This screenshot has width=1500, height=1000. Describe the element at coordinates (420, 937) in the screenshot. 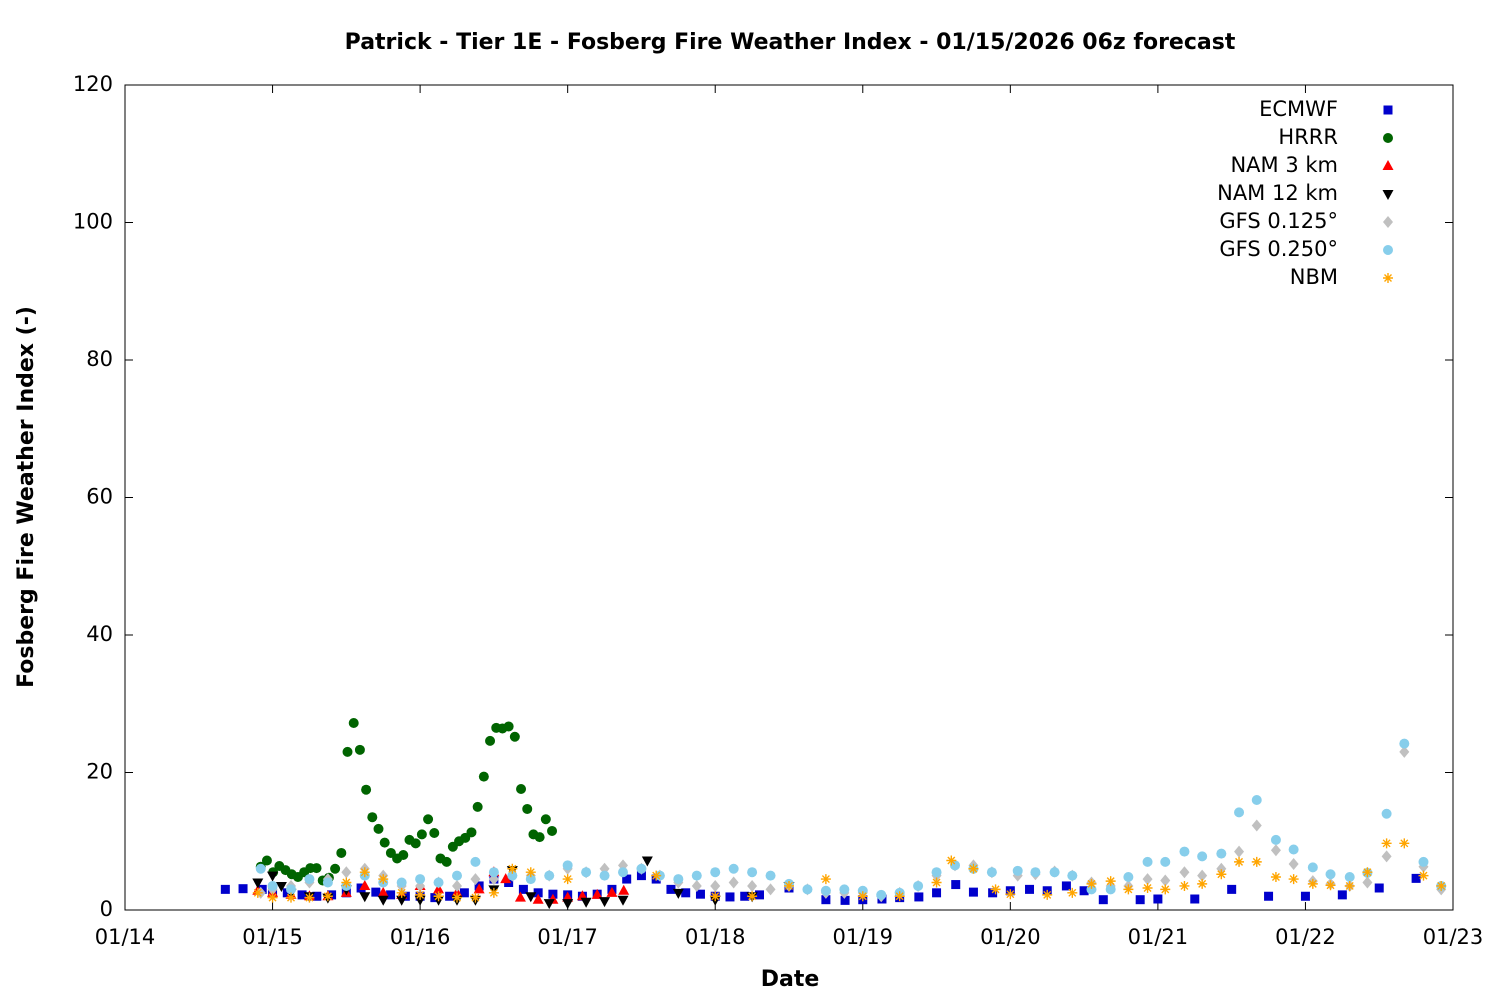

I see `x-tick-label: 01/16` at that location.